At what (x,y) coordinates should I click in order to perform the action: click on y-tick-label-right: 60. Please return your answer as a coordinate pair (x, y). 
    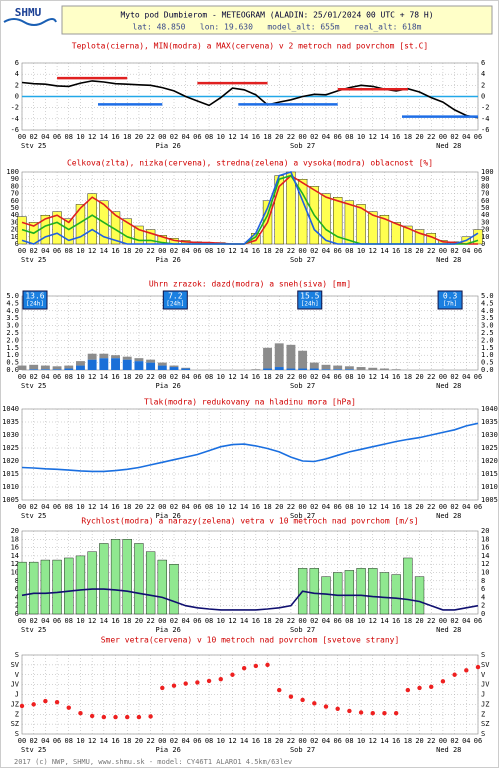
    Looking at the image, I should click on (485, 201).